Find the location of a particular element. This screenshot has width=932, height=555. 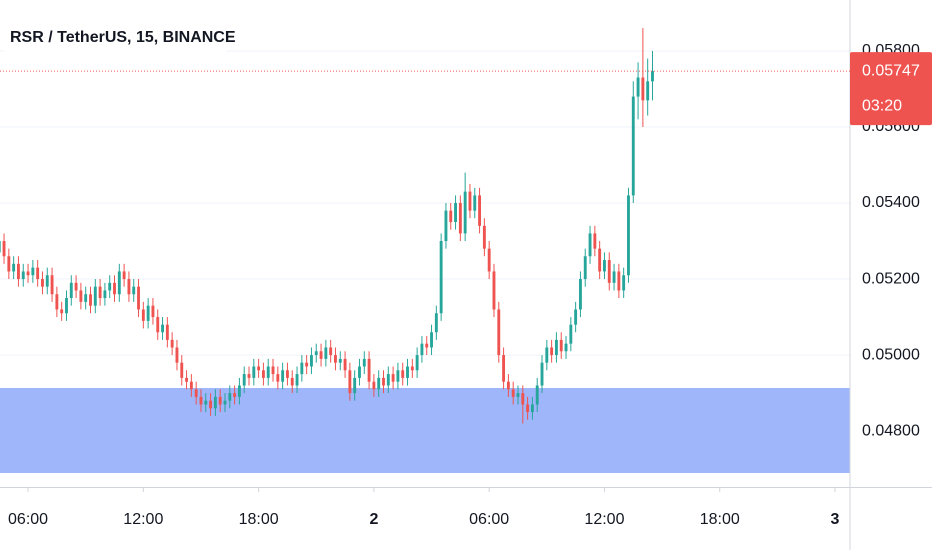

last-price-box is located at coordinates (891, 89).